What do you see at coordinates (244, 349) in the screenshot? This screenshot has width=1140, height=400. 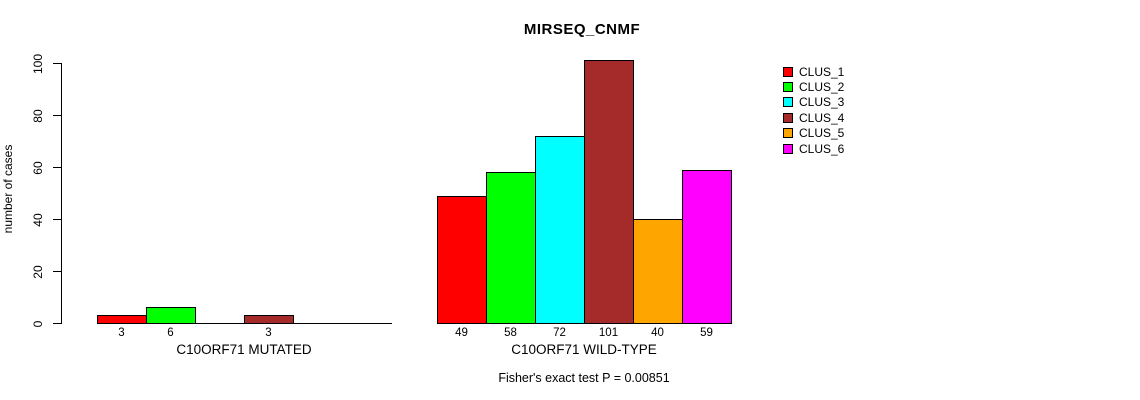 I see `x-group-label-mutated: C10ORF71 MUTATED` at bounding box center [244, 349].